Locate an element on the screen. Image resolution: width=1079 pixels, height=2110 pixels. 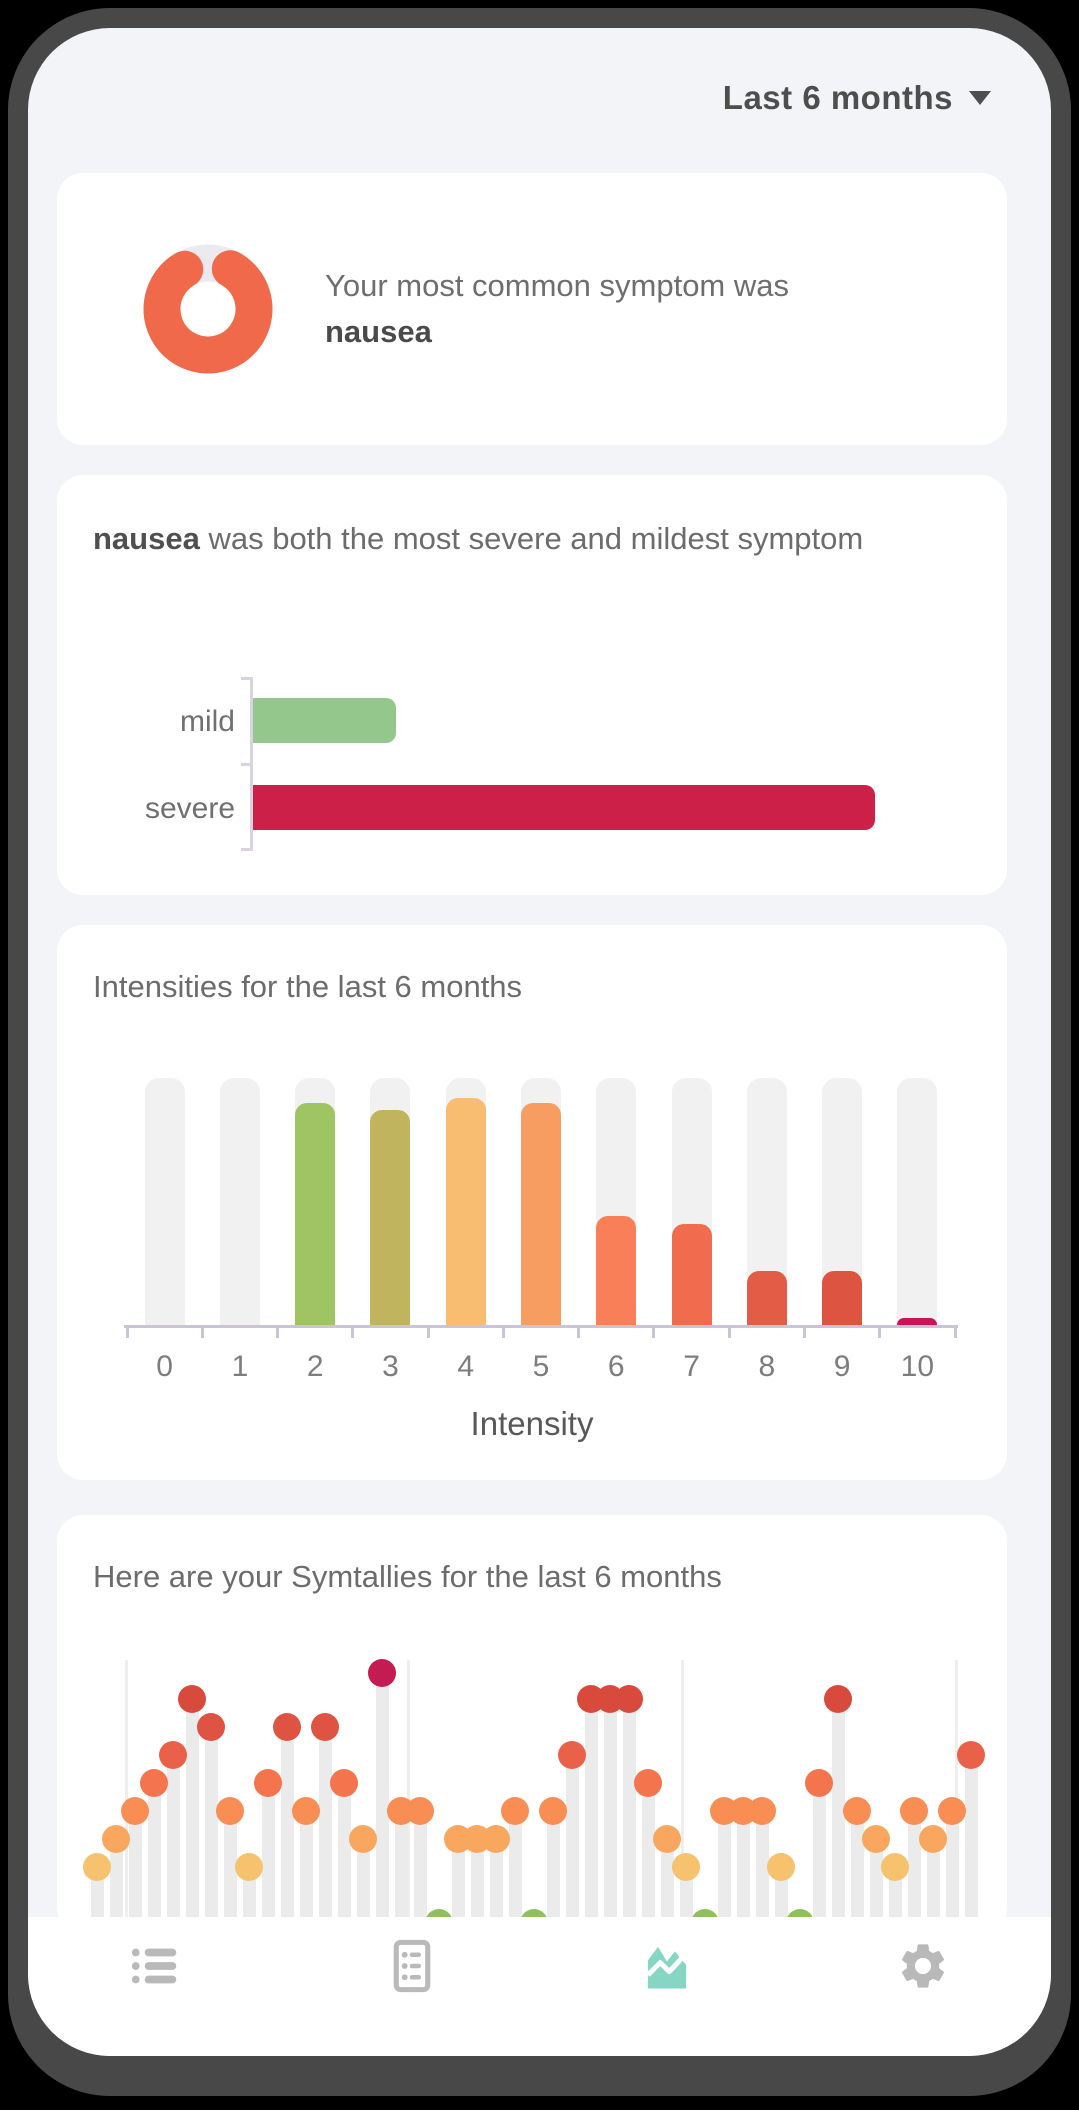
x-tick-label: 3 is located at coordinates (390, 1366).